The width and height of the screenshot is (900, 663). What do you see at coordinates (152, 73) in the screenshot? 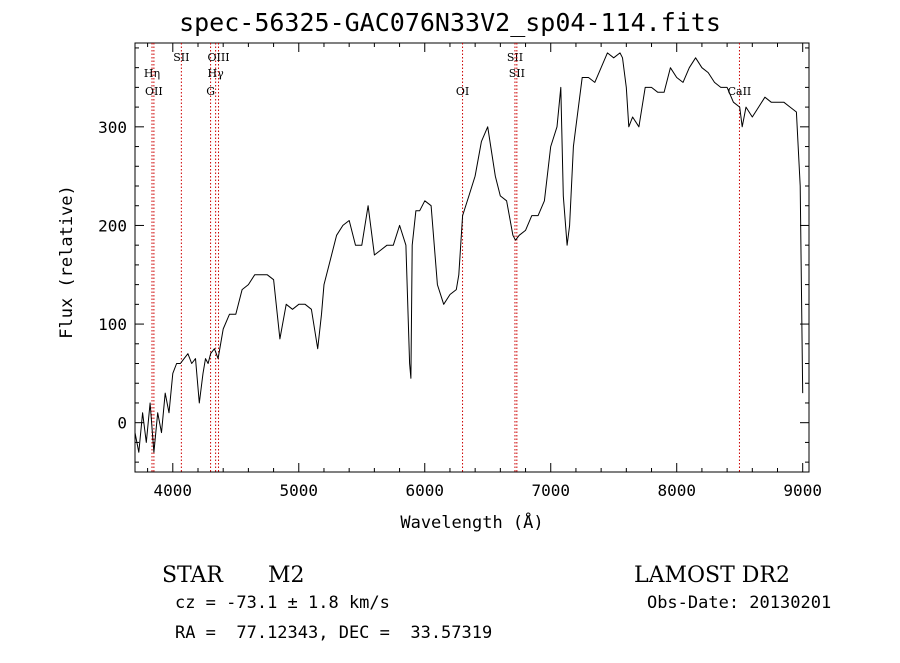
I see `spectral-line-label: Hη` at bounding box center [152, 73].